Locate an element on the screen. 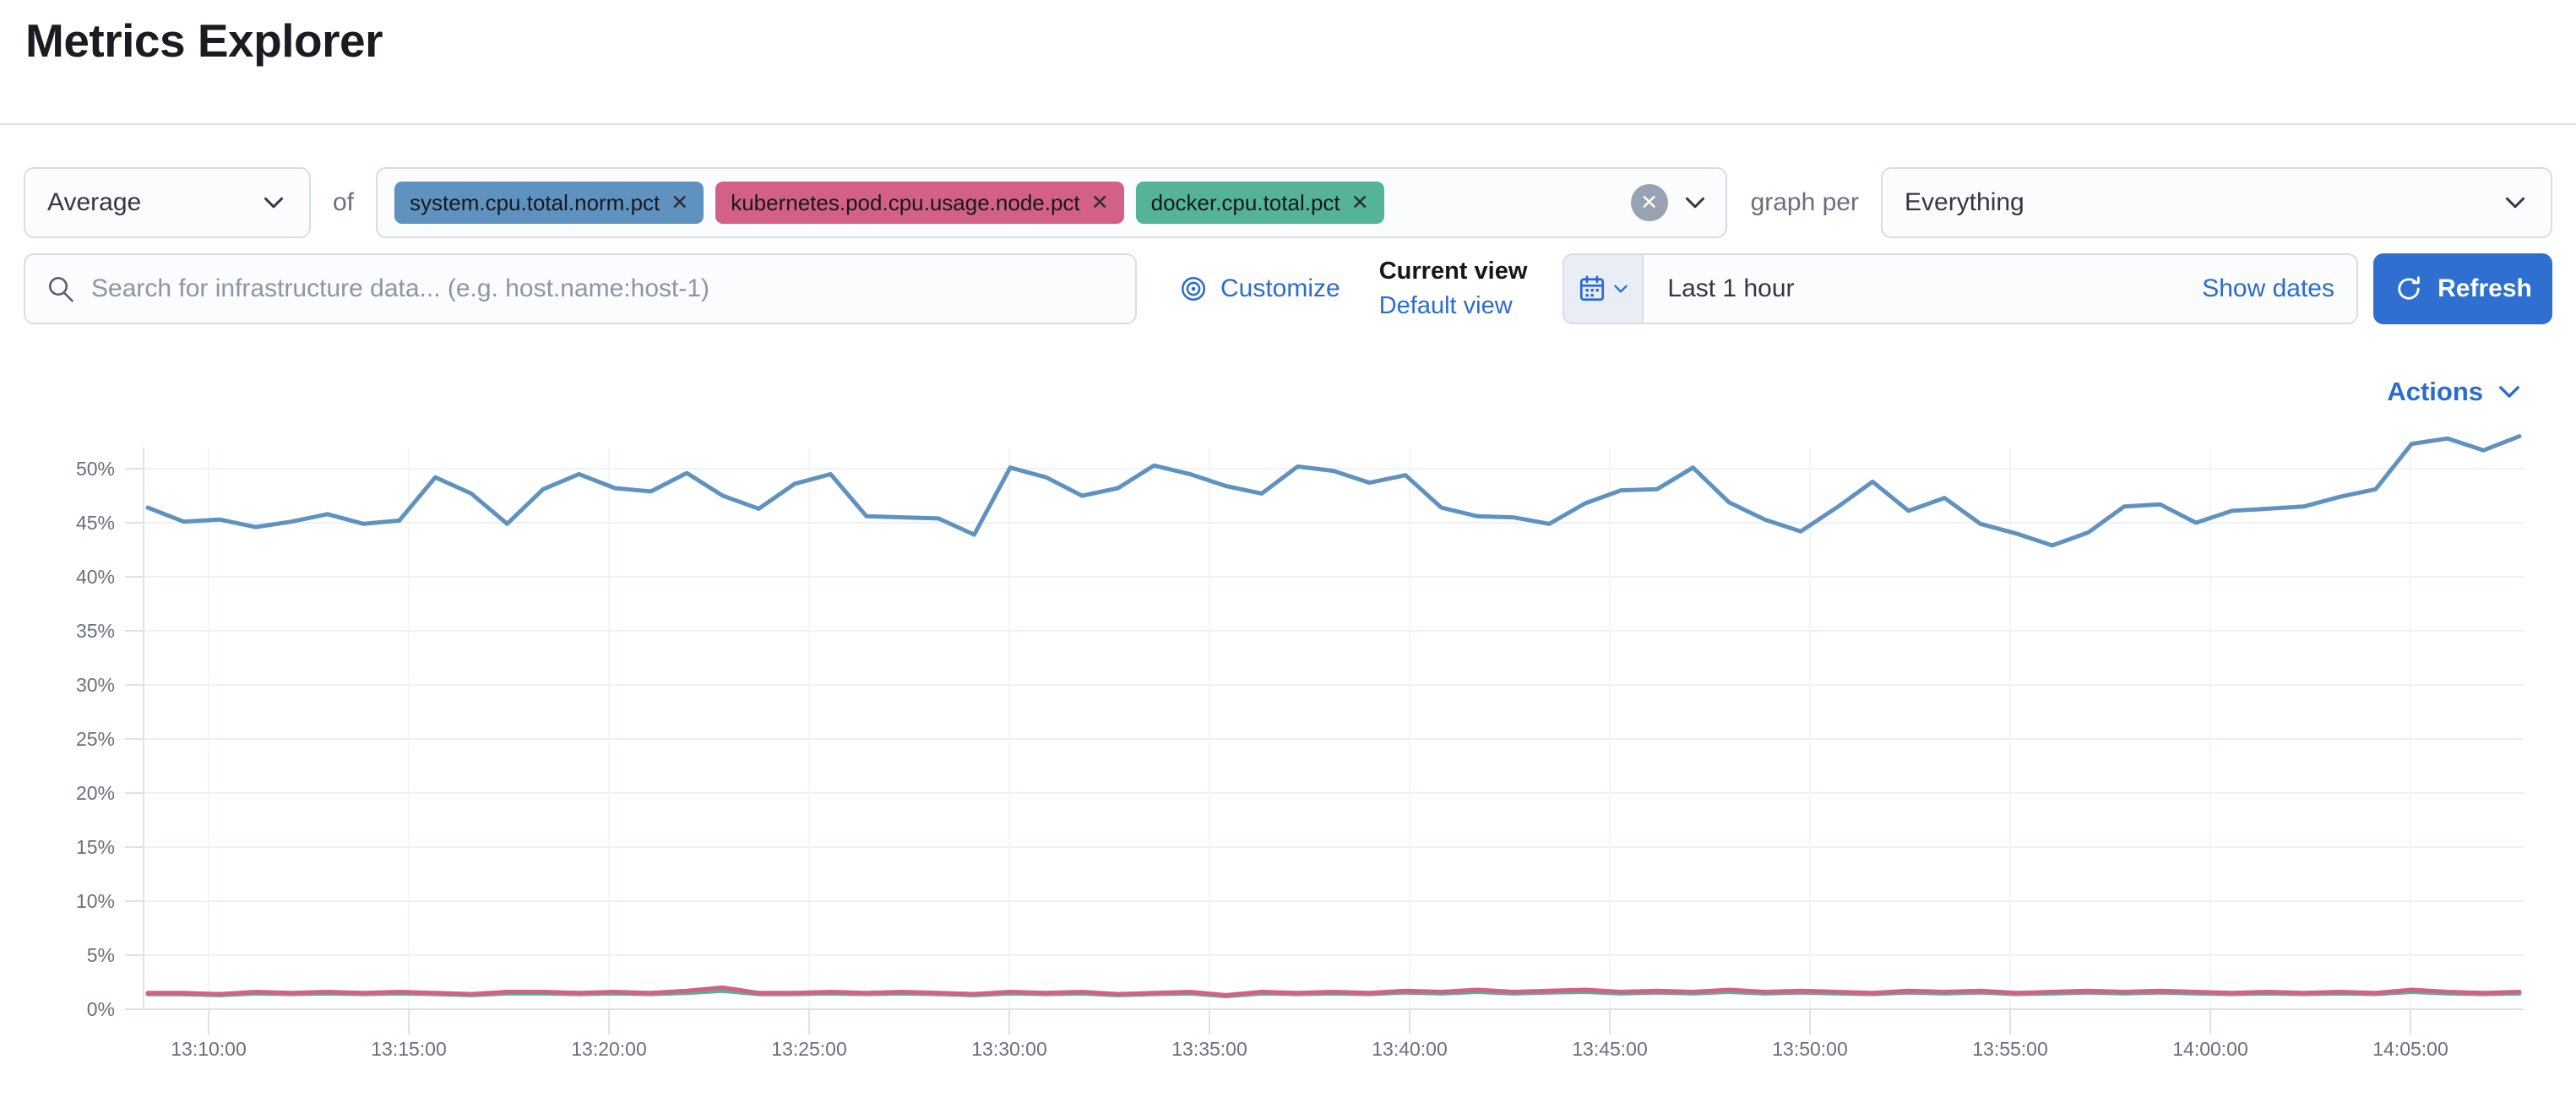  graph-per-label: graph per is located at coordinates (1804, 202).